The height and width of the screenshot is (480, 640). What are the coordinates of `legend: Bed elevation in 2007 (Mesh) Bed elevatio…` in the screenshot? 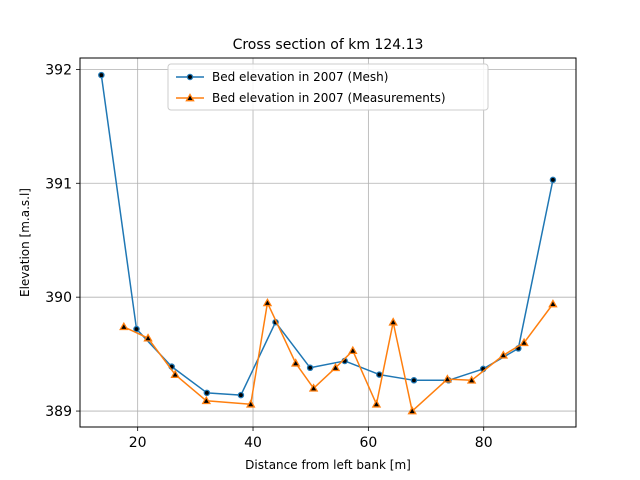 It's located at (328, 87).